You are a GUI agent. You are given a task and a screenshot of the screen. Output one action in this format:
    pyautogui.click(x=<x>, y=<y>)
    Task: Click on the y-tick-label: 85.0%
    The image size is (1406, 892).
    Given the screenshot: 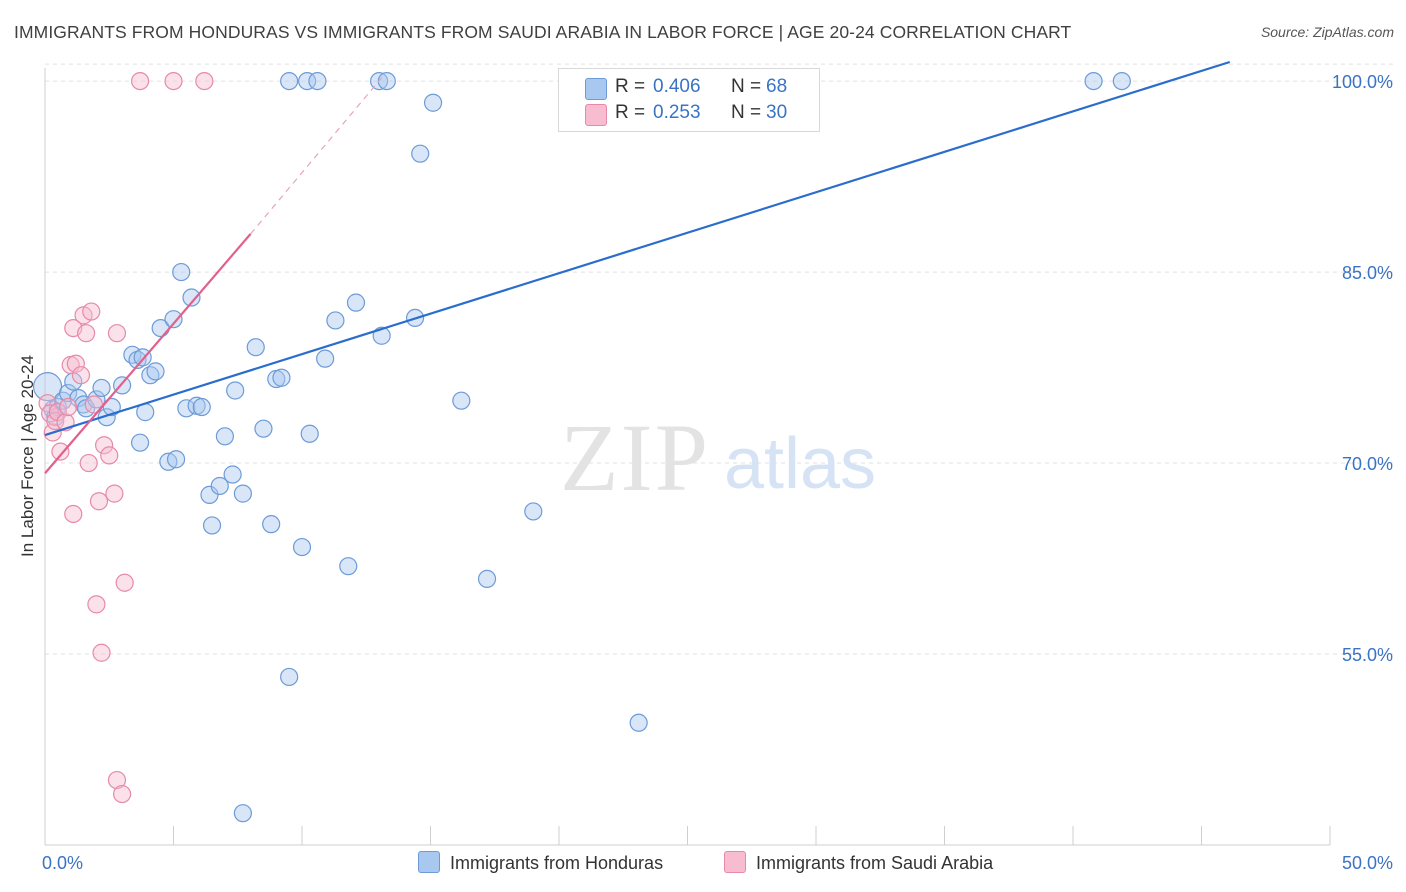 What is the action you would take?
    pyautogui.click(x=1367, y=273)
    